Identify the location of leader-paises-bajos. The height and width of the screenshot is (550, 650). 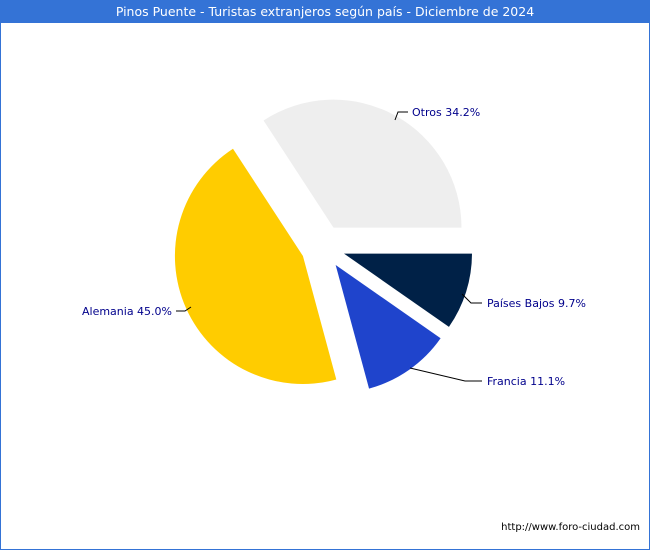
(471, 298).